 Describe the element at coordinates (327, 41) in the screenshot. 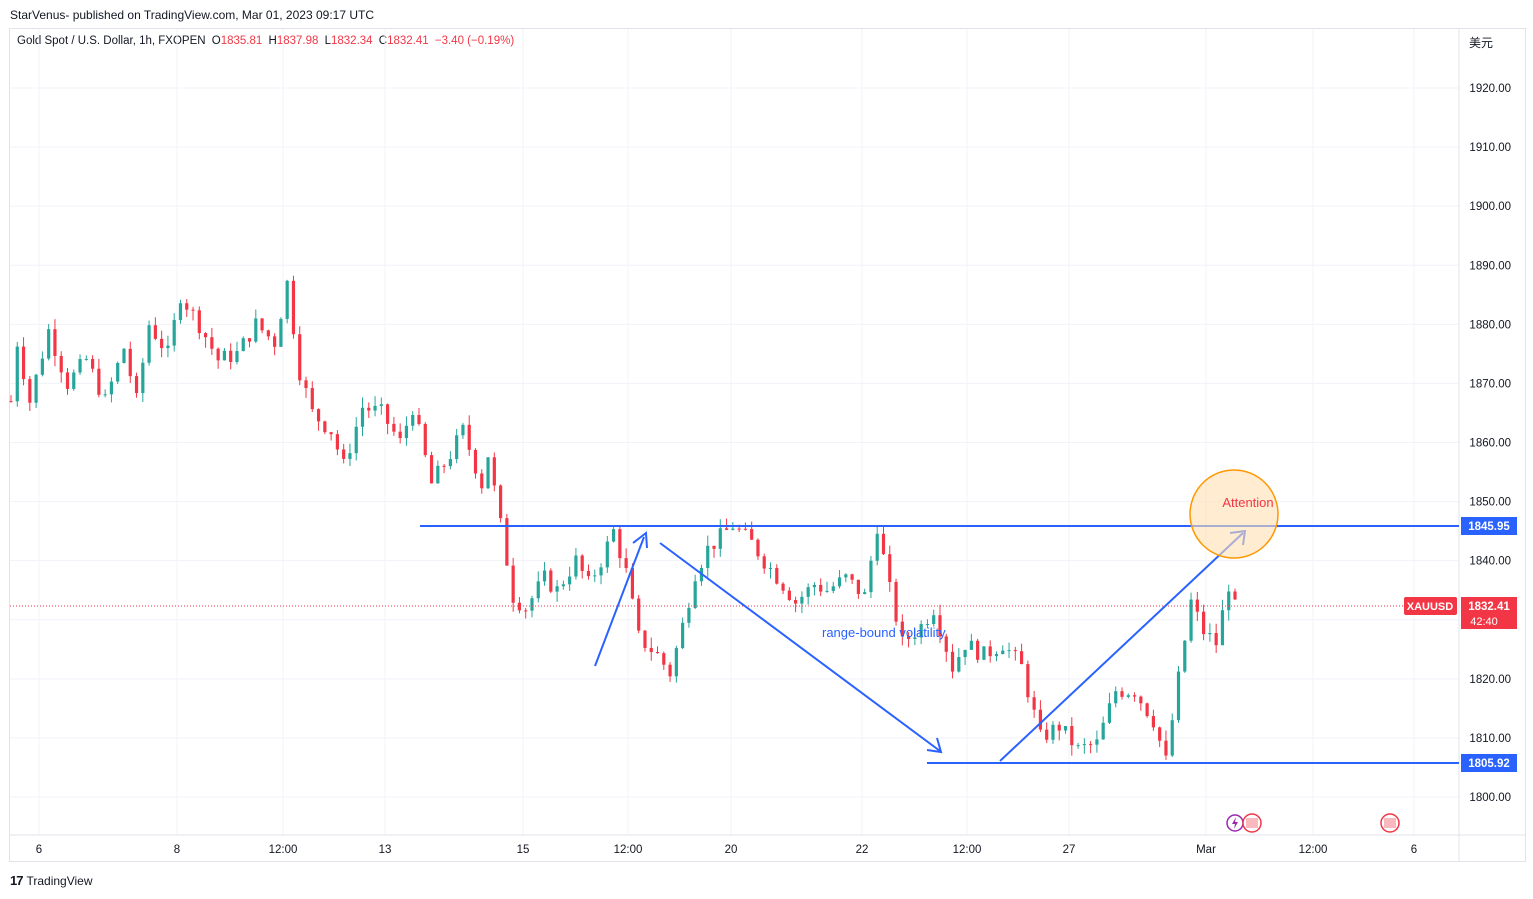

I see `low-label: L` at that location.